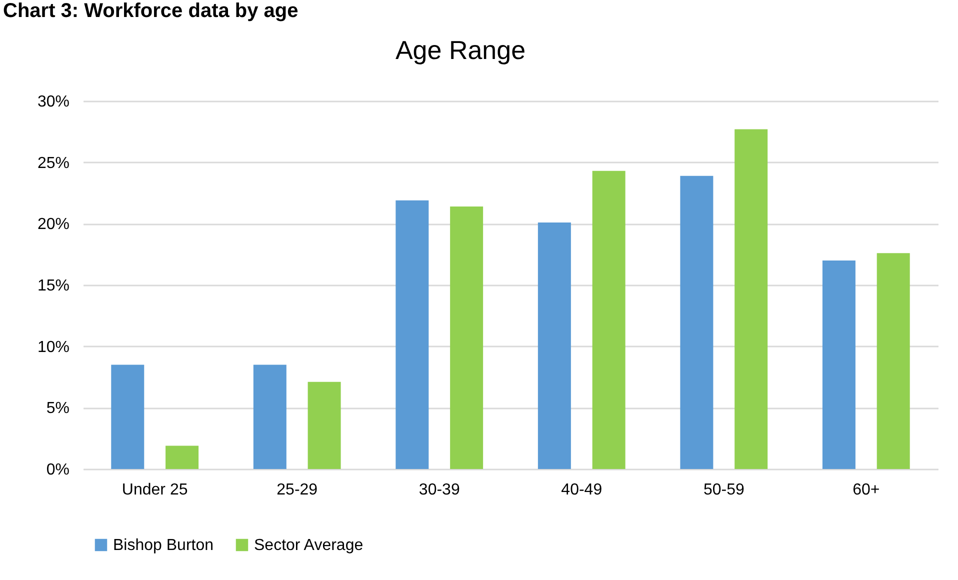 Image resolution: width=958 pixels, height=580 pixels. Describe the element at coordinates (53, 225) in the screenshot. I see `y-tick-label: 20%` at that location.